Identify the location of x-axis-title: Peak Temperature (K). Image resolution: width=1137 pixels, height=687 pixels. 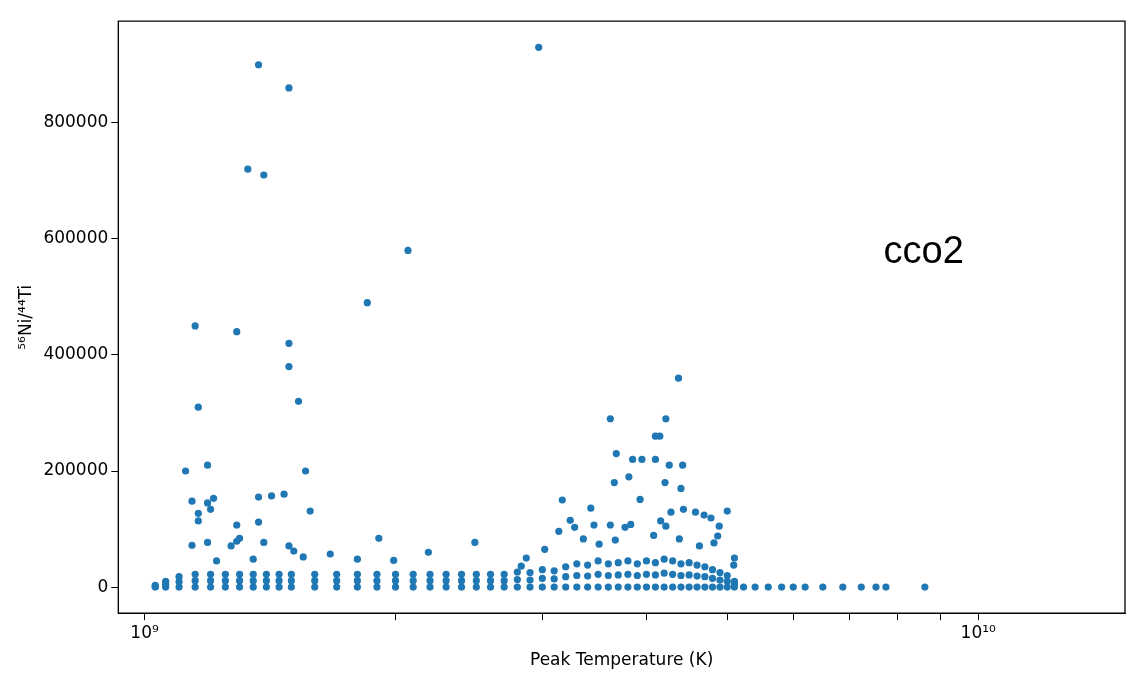
(622, 659).